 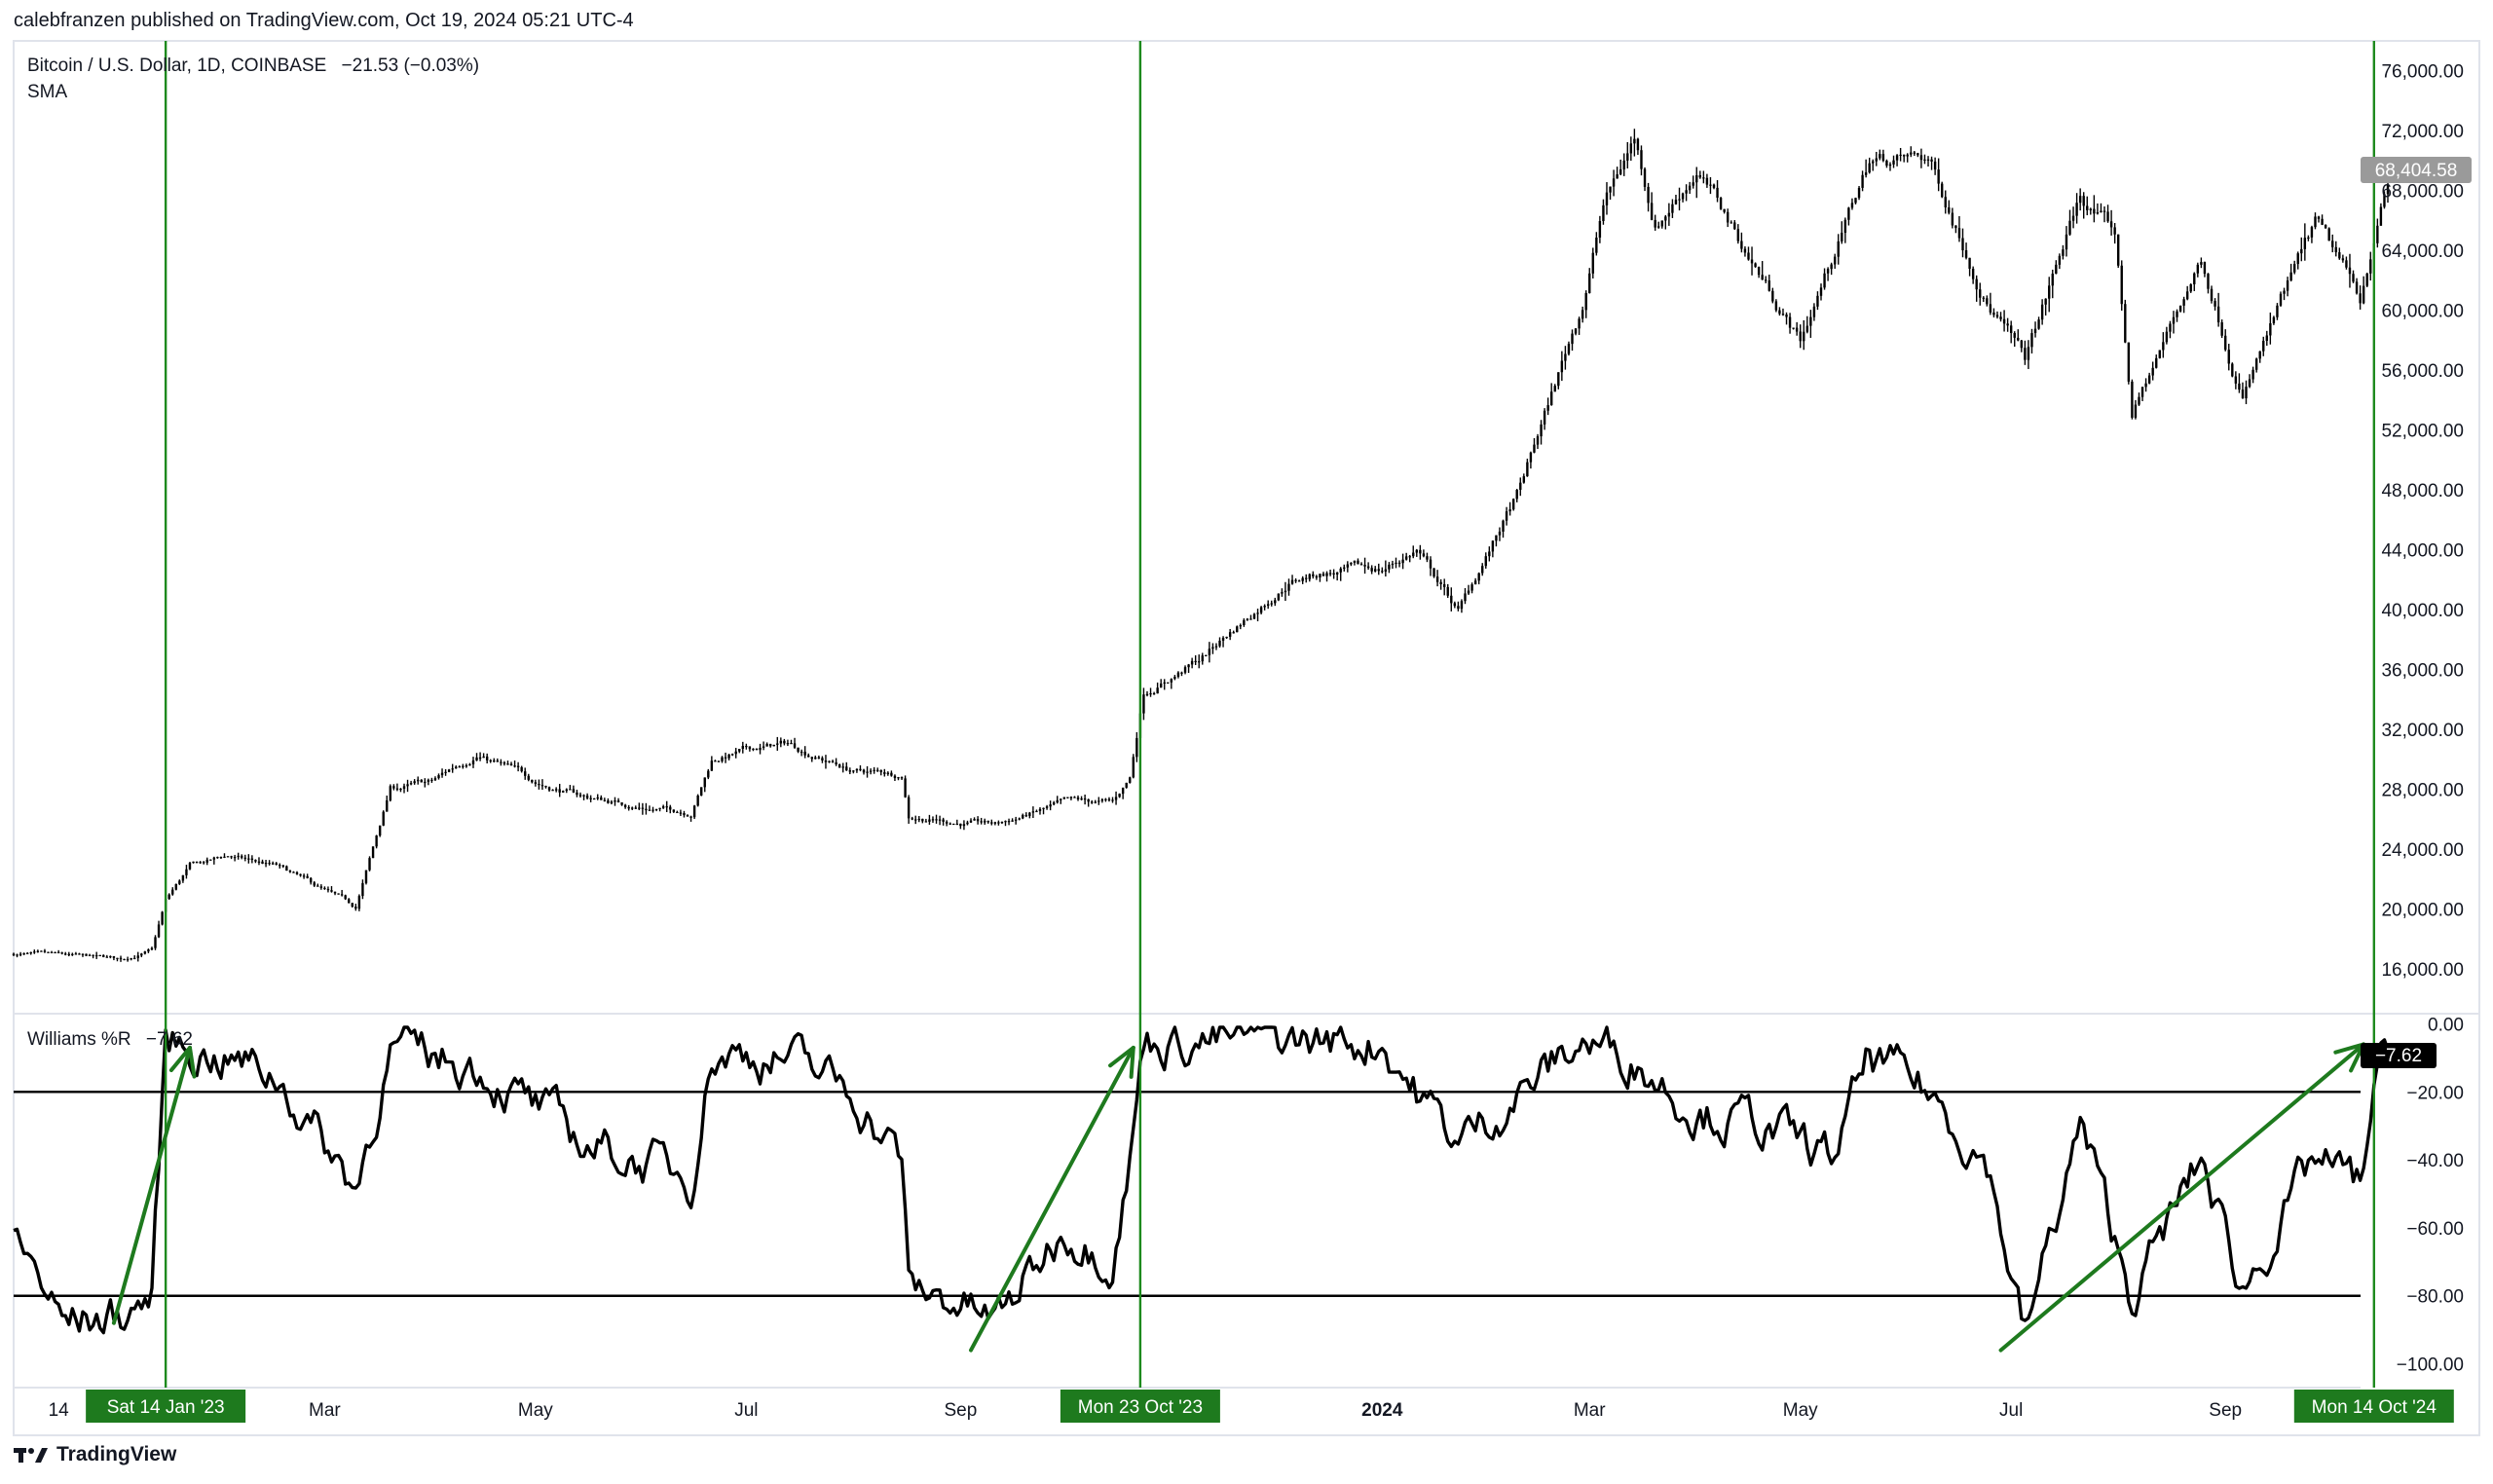 What do you see at coordinates (183, 1062) in the screenshot?
I see `trend-arrow-head` at bounding box center [183, 1062].